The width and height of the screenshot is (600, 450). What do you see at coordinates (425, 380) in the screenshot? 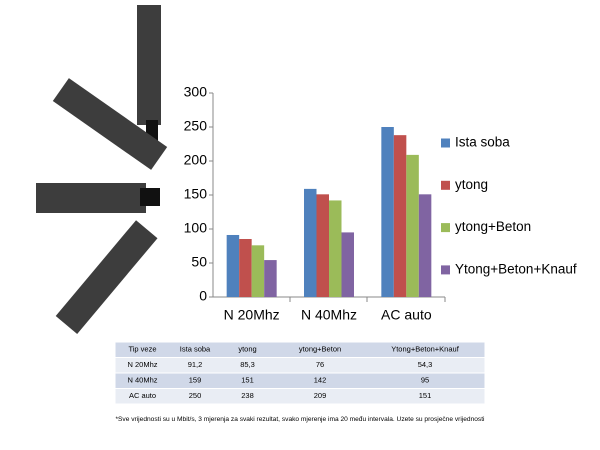
I see `table-cell: 95` at bounding box center [425, 380].